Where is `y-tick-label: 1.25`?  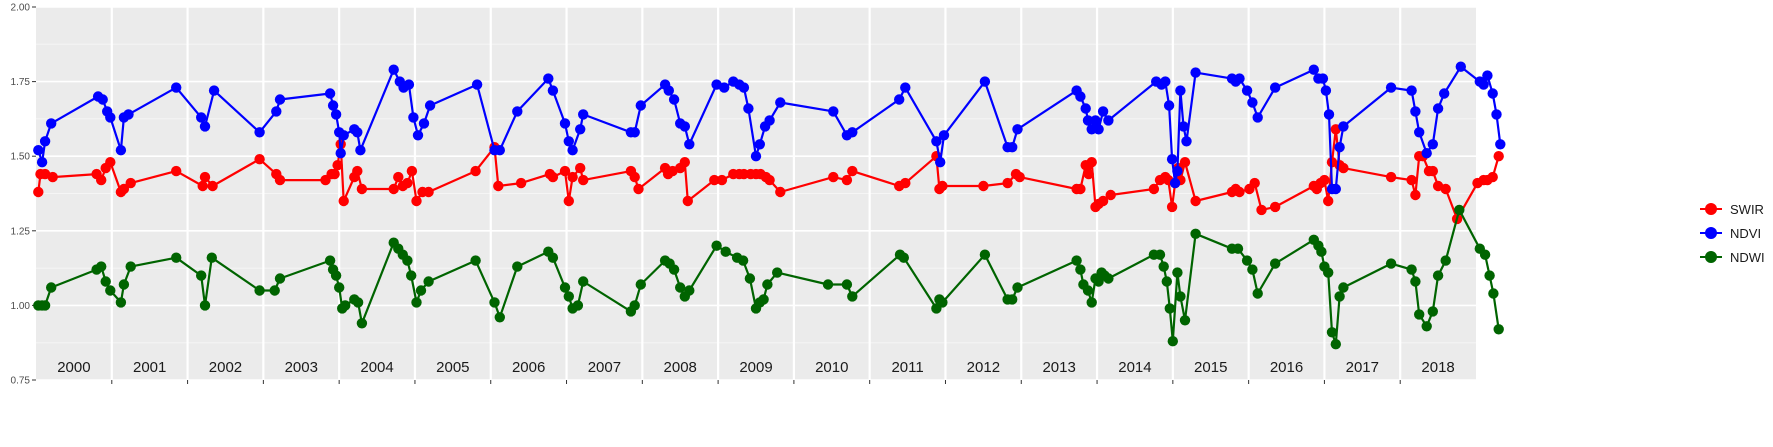 y-tick-label: 1.25 is located at coordinates (21, 231).